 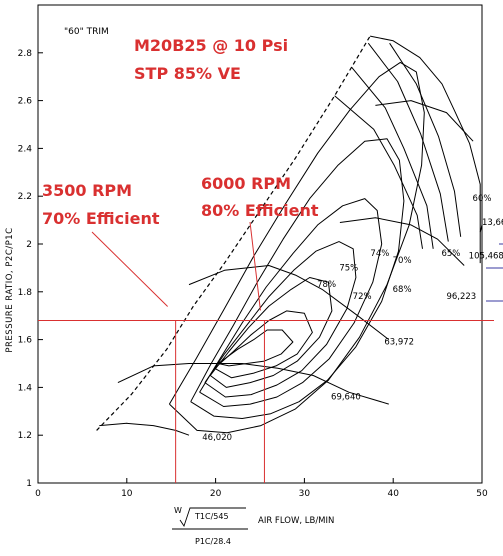 I want to click on speed-line-label: 69,640, so click(x=346, y=397).